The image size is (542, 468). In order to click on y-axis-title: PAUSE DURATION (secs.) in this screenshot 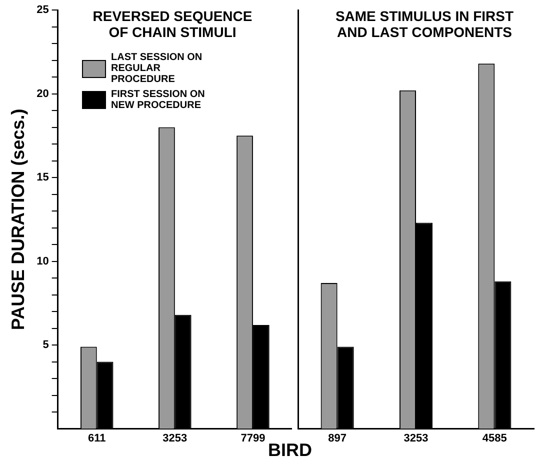, I will do `click(18, 219)`.